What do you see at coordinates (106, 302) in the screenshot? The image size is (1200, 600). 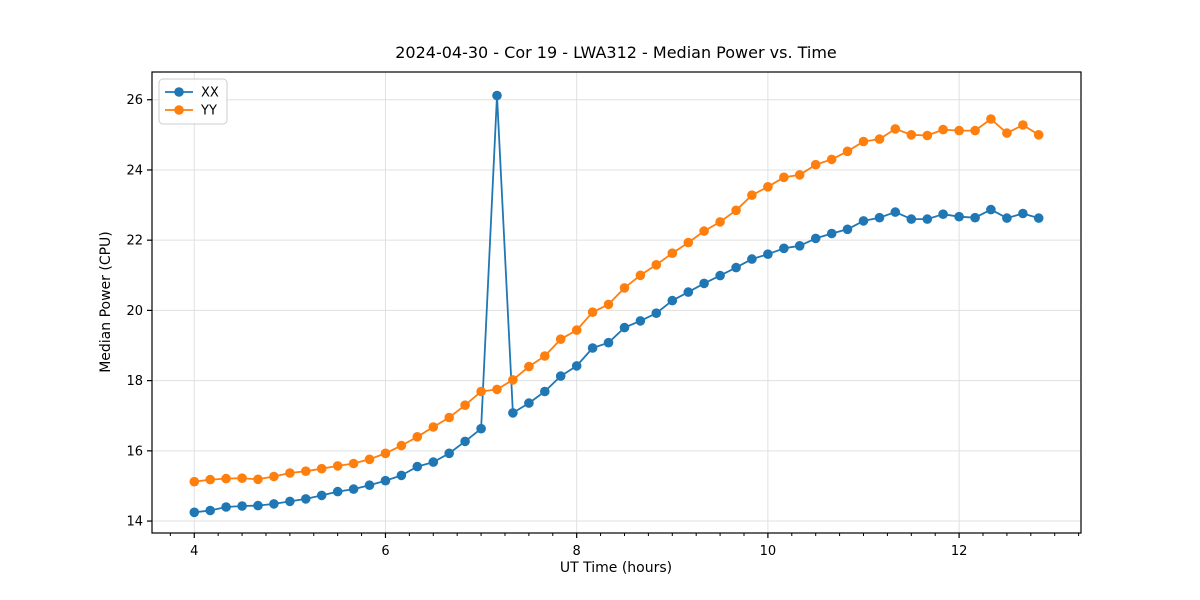 I see `y-axis-label: Median Power (CPU)` at bounding box center [106, 302].